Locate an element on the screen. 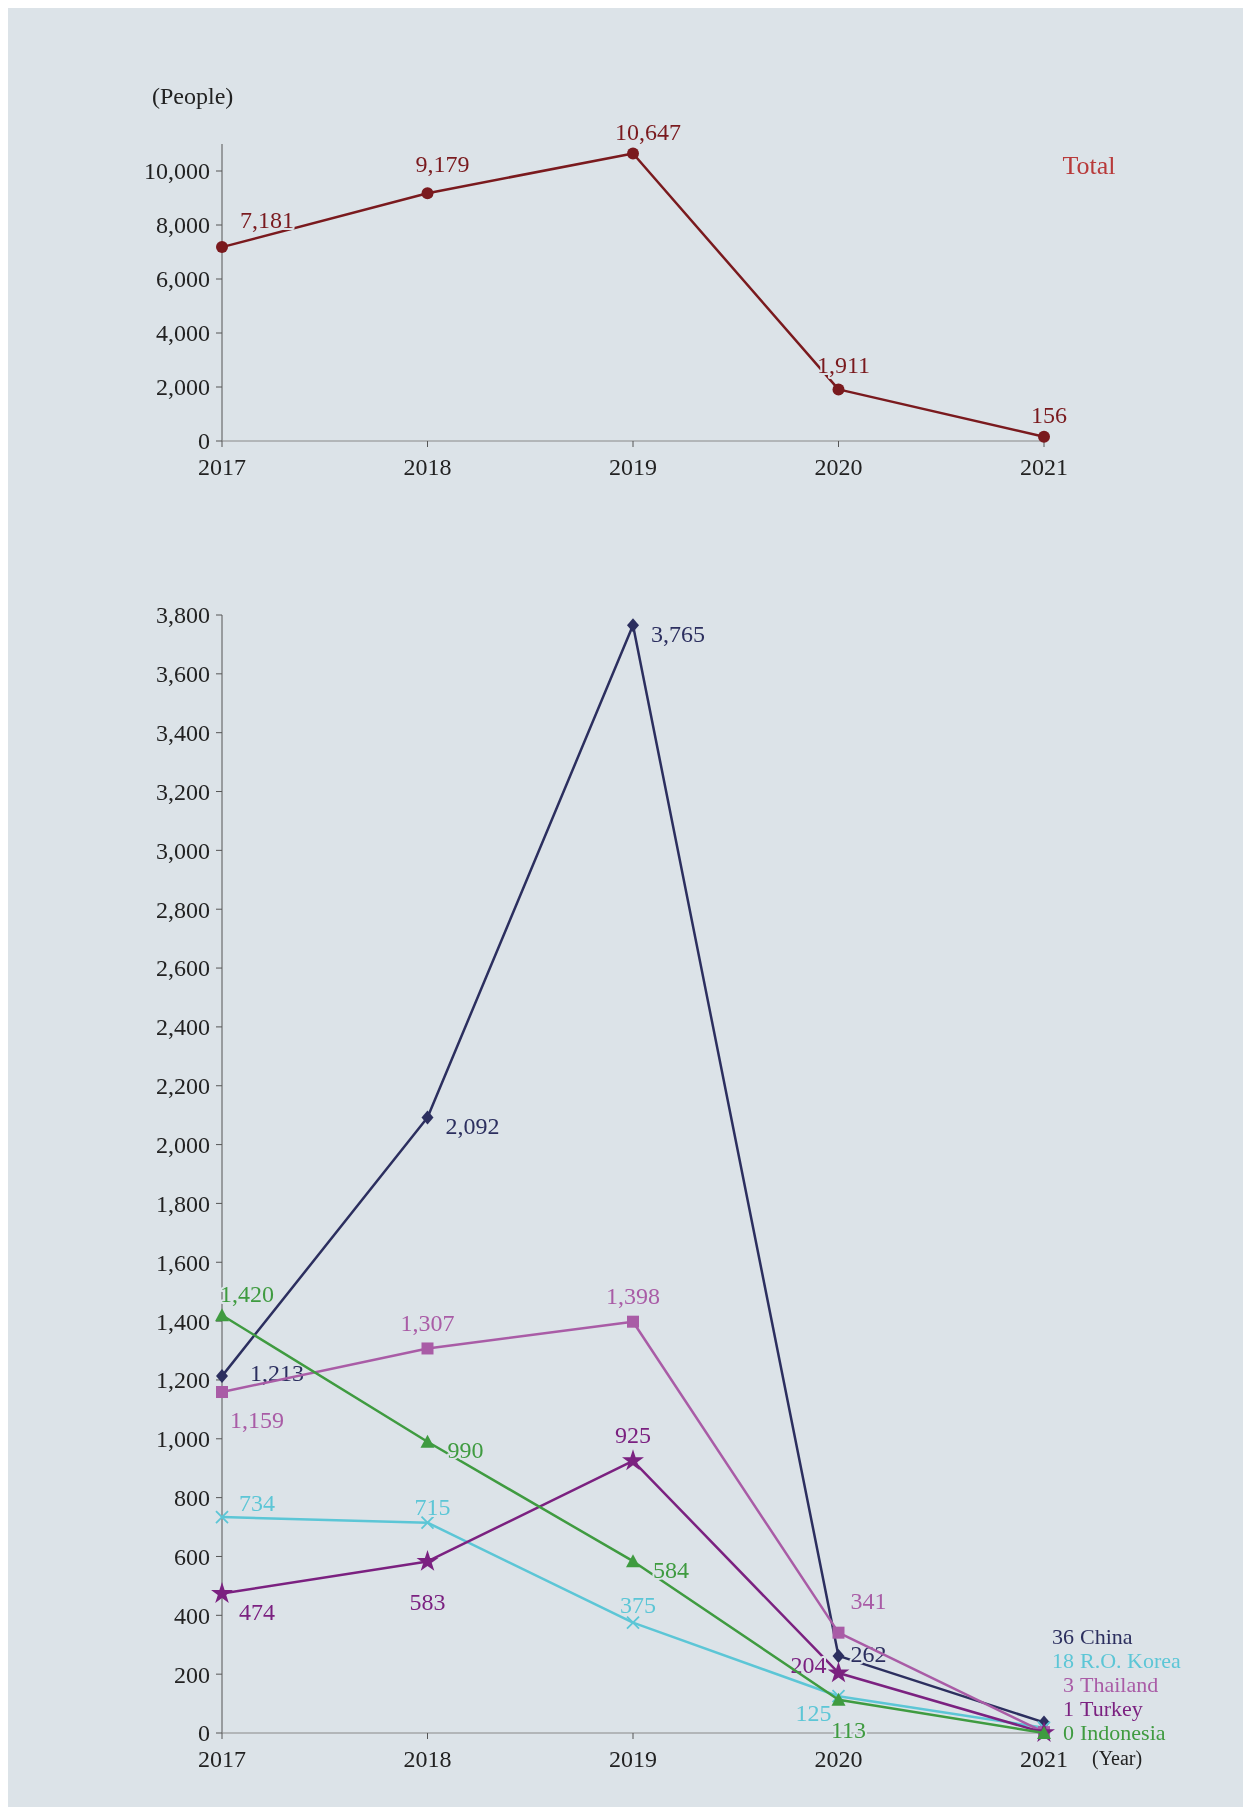 The width and height of the screenshot is (1251, 1807). data-label: 341 is located at coordinates (868, 1601).